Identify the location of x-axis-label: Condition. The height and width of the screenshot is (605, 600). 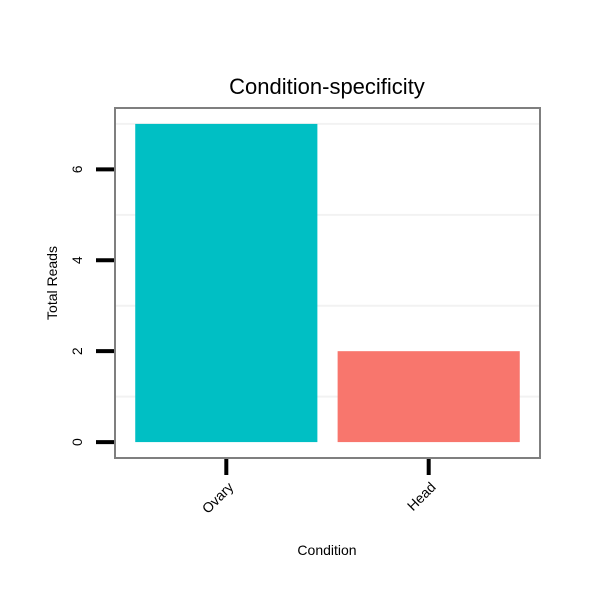
(326, 550).